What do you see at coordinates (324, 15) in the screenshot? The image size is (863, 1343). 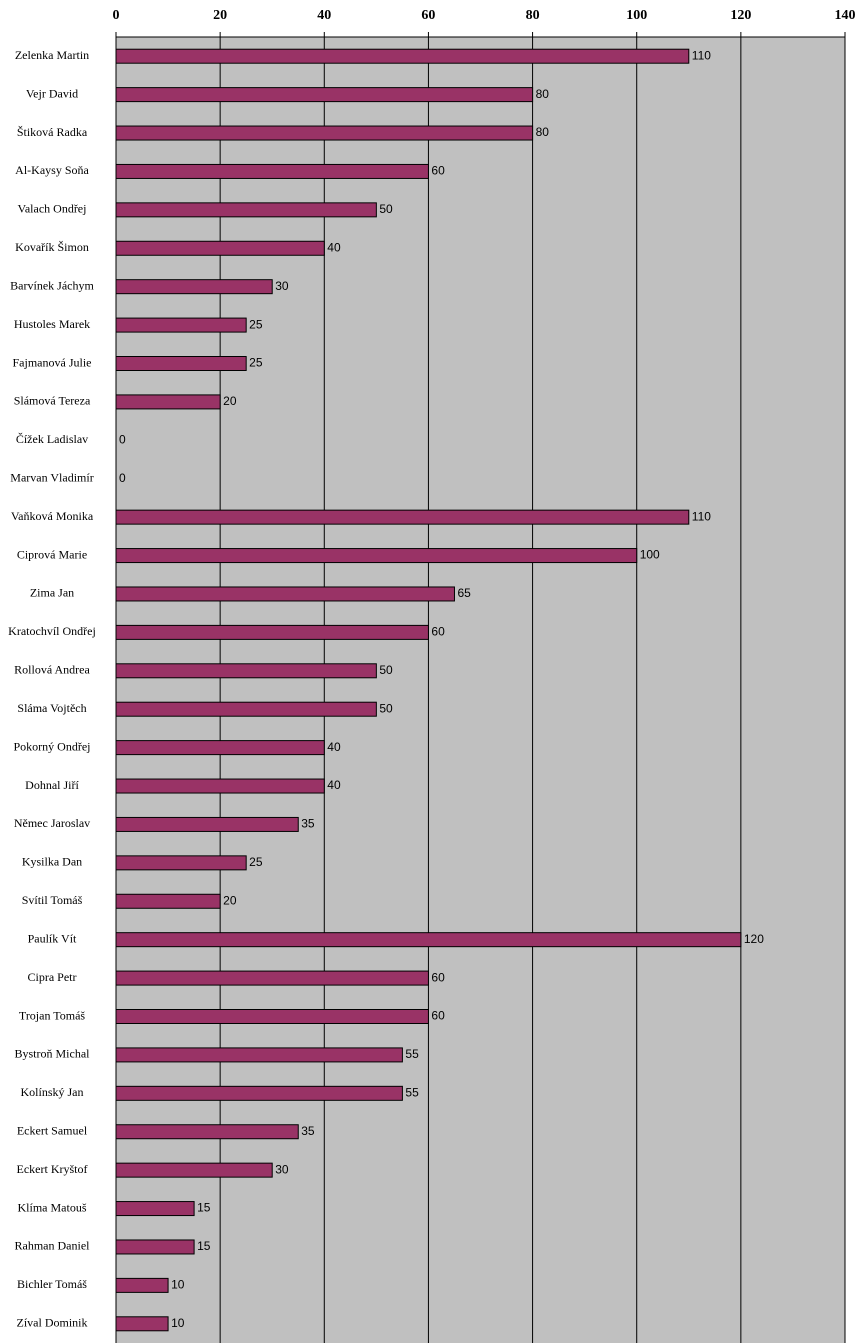 I see `x-tick-label: 40` at bounding box center [324, 15].